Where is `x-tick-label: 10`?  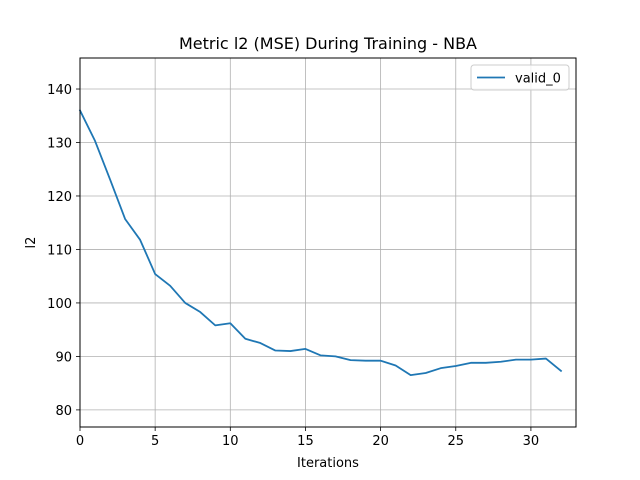
x-tick-label: 10 is located at coordinates (230, 441).